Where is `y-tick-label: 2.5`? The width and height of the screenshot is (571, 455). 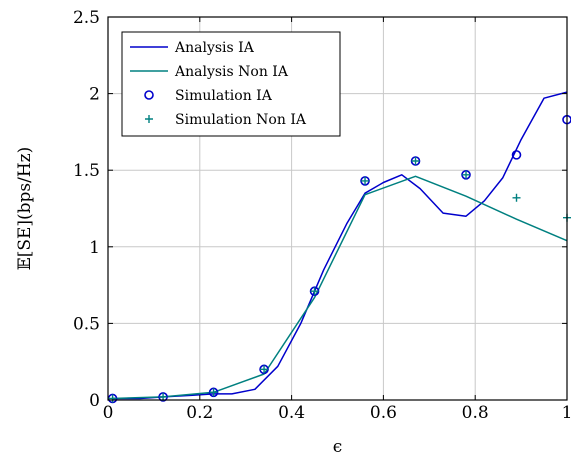
y-tick-label: 2.5 is located at coordinates (86, 18).